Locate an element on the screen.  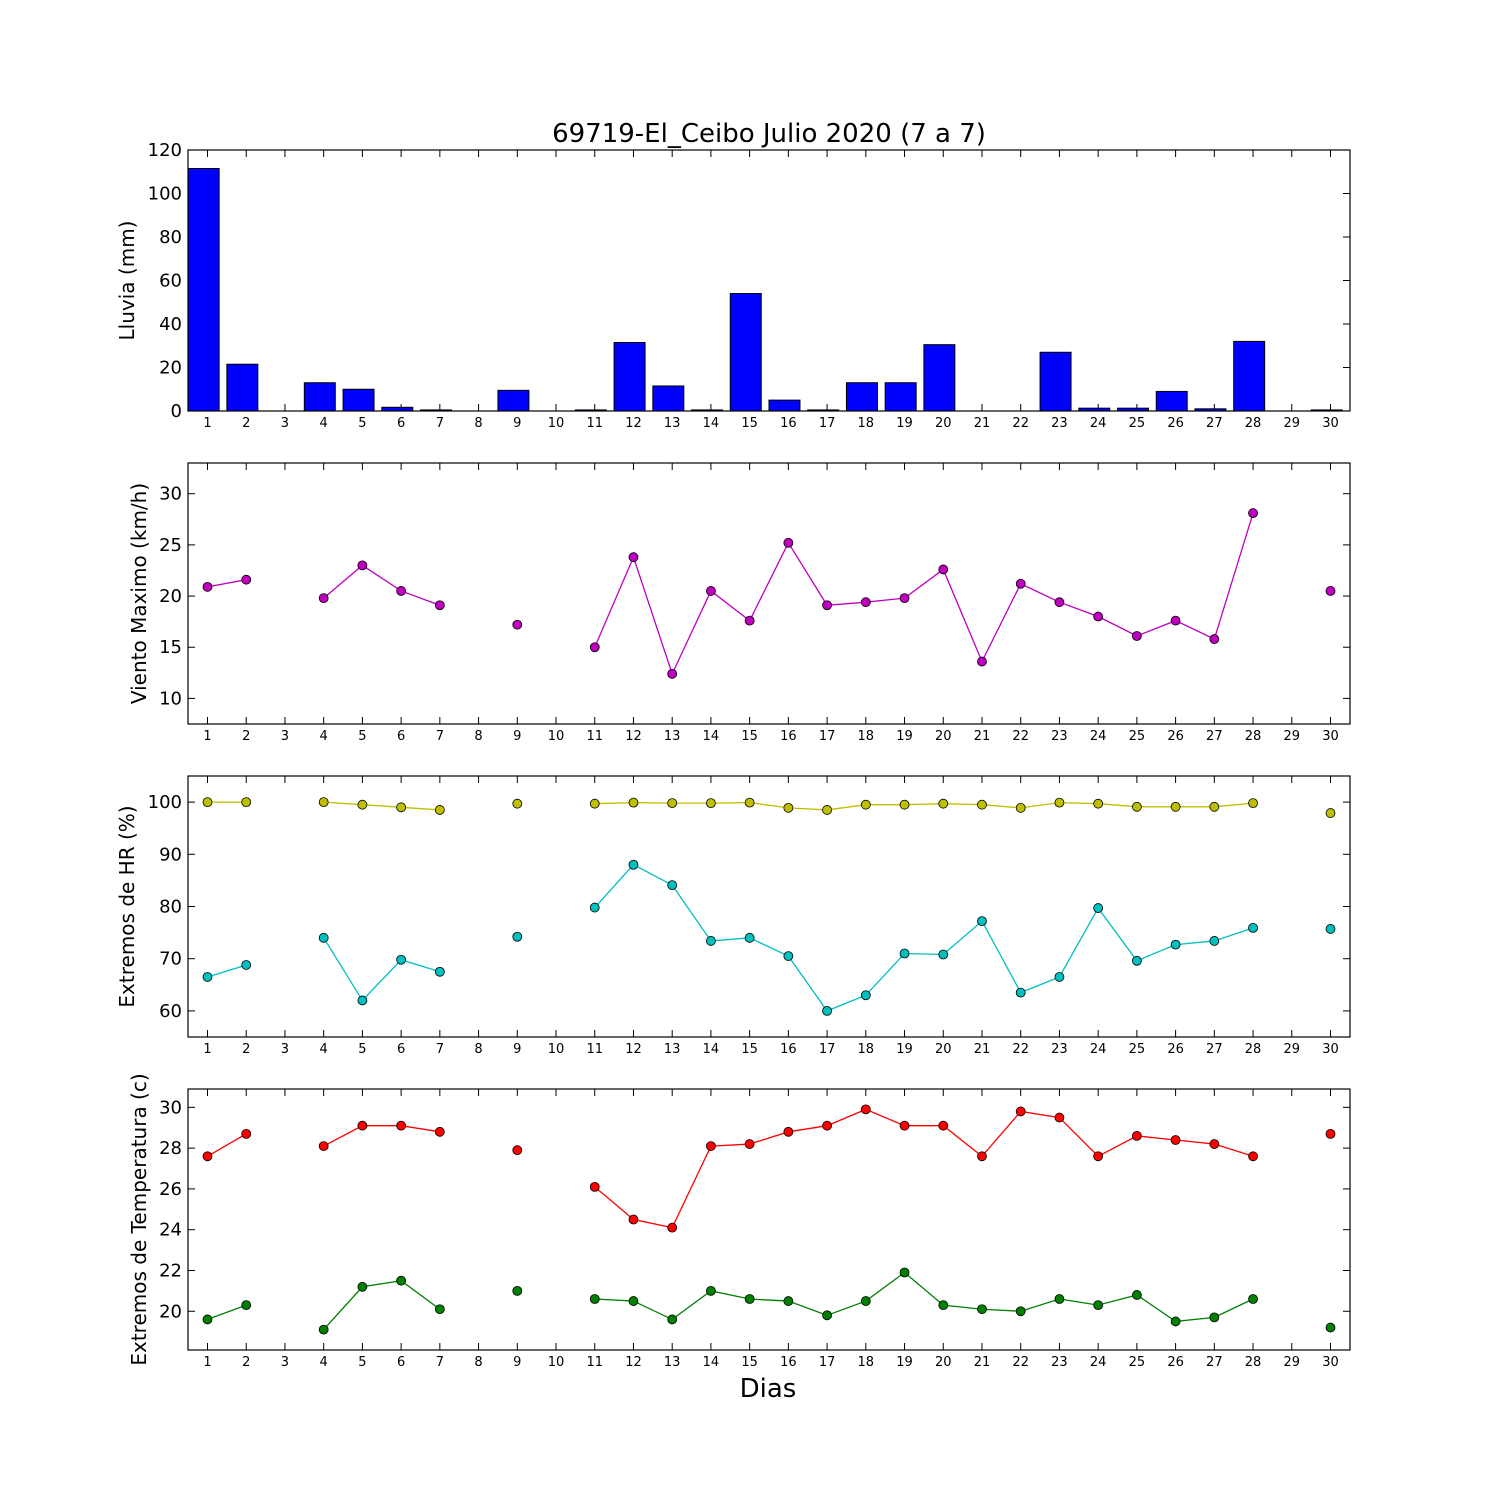
x-tick-label: 27 is located at coordinates (1214, 423).